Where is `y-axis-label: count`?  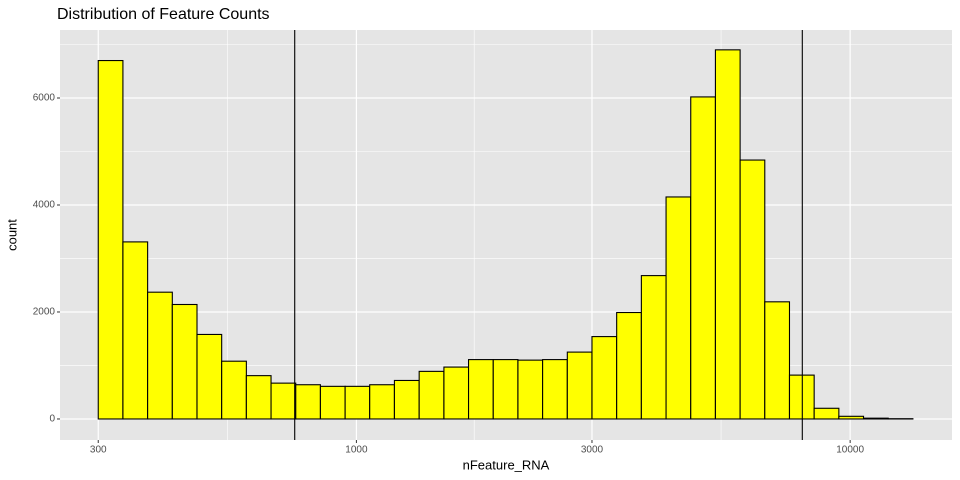
y-axis-label: count is located at coordinates (11, 235).